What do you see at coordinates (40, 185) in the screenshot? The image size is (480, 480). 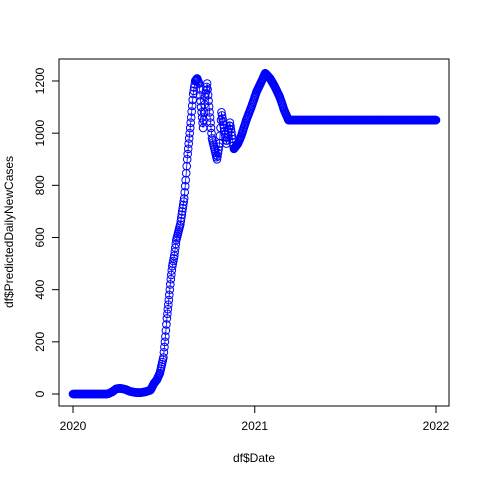 I see `y-tick-label: 800` at bounding box center [40, 185].